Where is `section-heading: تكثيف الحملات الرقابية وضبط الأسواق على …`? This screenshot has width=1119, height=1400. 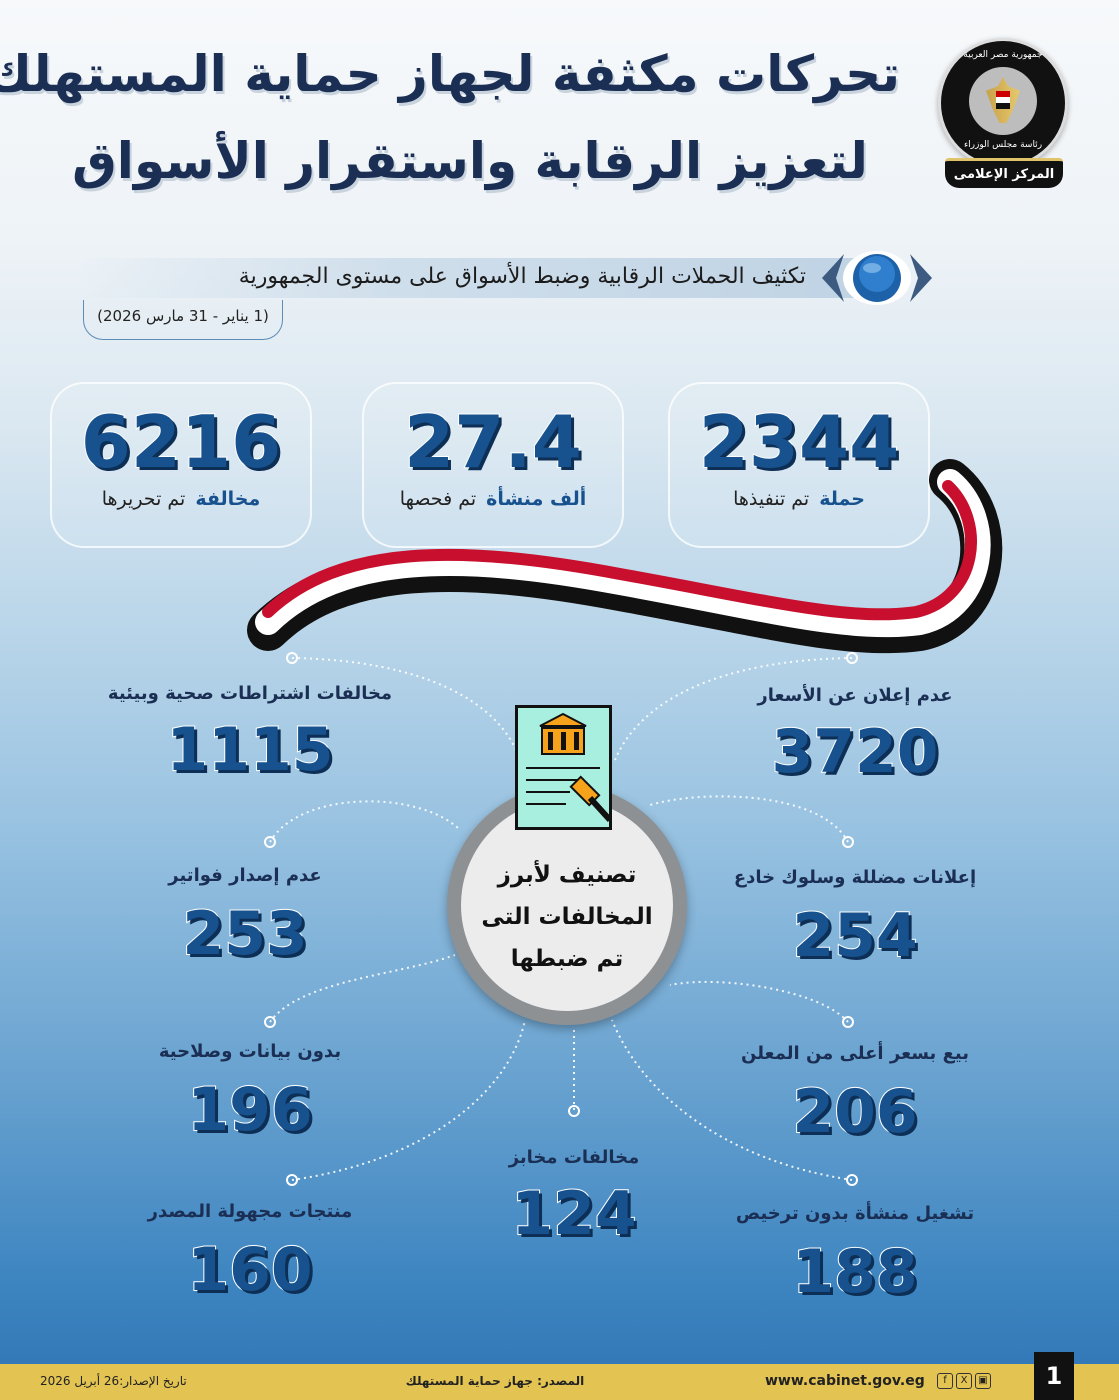
section-heading: تكثيف الحملات الرقابية وضبط الأسواق على … is located at coordinates (478, 278).